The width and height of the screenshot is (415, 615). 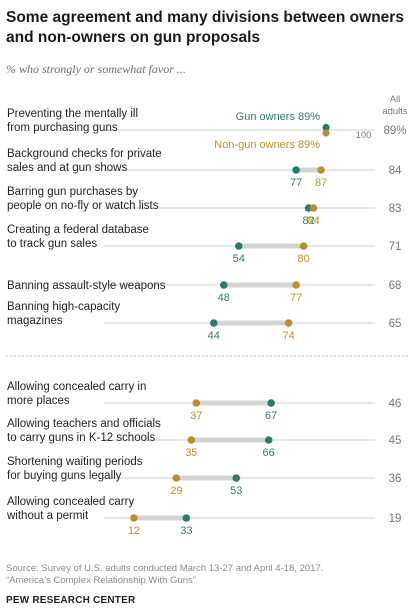 What do you see at coordinates (395, 519) in the screenshot?
I see `all-adults-value: 19` at bounding box center [395, 519].